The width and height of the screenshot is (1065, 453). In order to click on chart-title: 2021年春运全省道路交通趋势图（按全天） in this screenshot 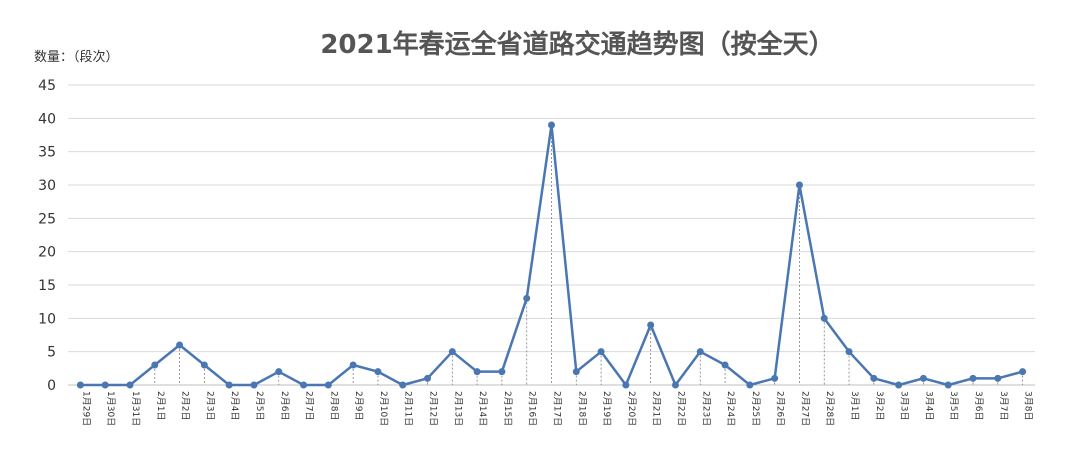, I will do `click(577, 45)`.